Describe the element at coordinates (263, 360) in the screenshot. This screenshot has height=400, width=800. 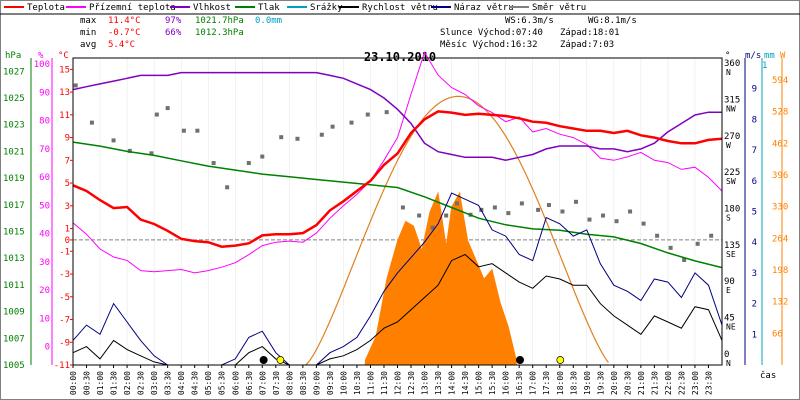
I see `moonset-marker` at that location.